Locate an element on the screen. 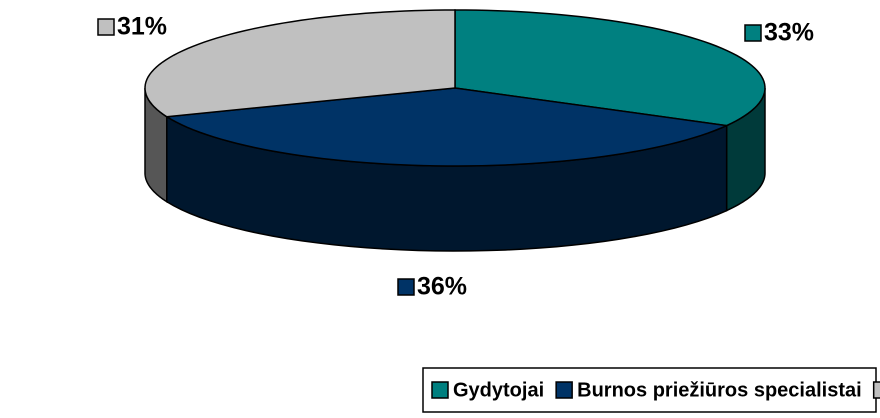 The image size is (880, 418). data-label: 36% is located at coordinates (442, 287).